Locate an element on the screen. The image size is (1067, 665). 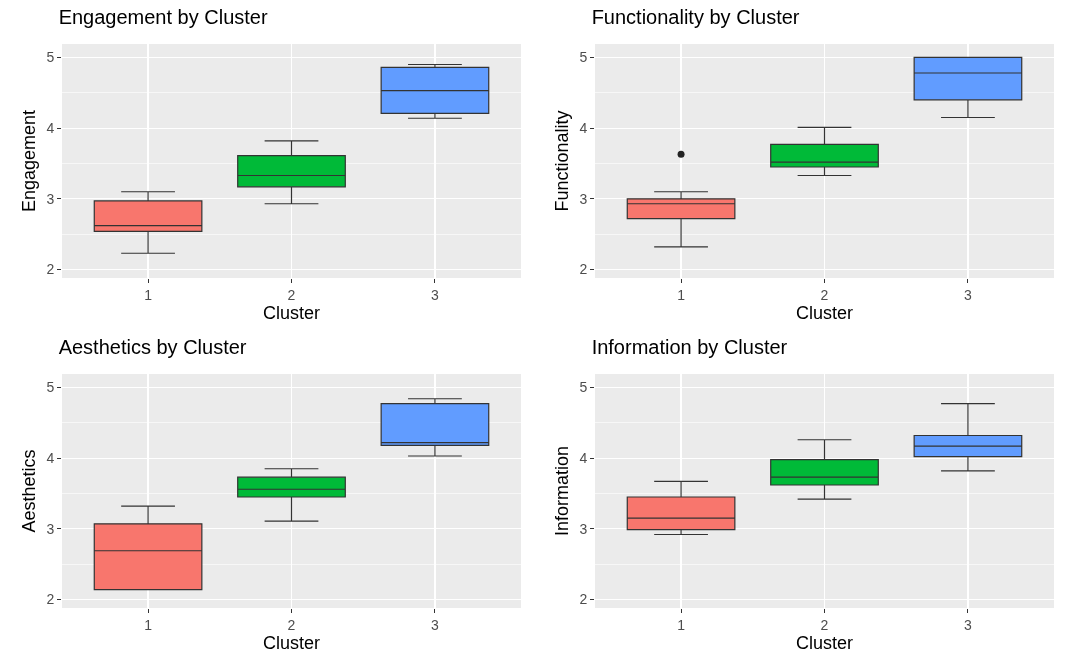
y-axis-title: Information is located at coordinates (561, 491).